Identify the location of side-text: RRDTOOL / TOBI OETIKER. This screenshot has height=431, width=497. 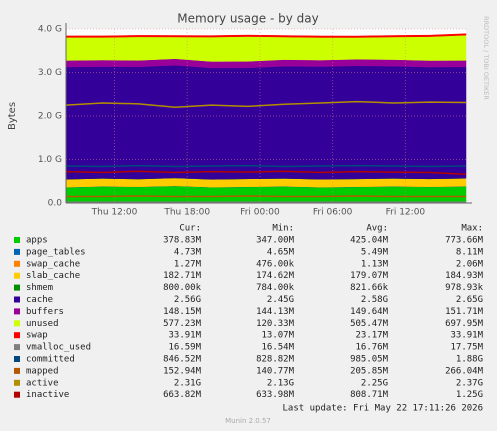
(486, 58).